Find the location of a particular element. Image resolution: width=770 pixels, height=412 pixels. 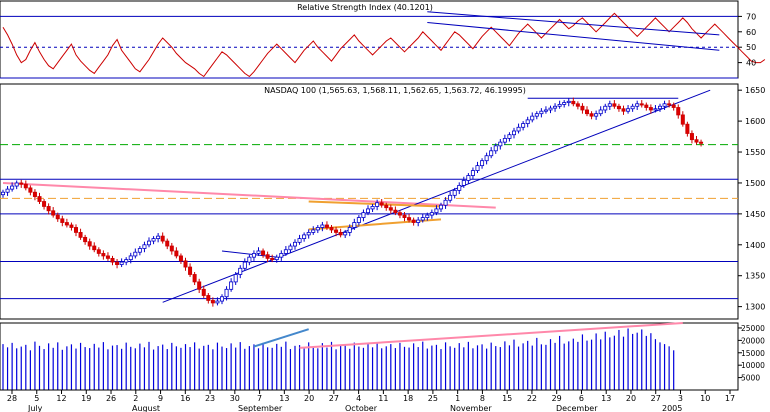

x-tick-label: 13 is located at coordinates (606, 398).